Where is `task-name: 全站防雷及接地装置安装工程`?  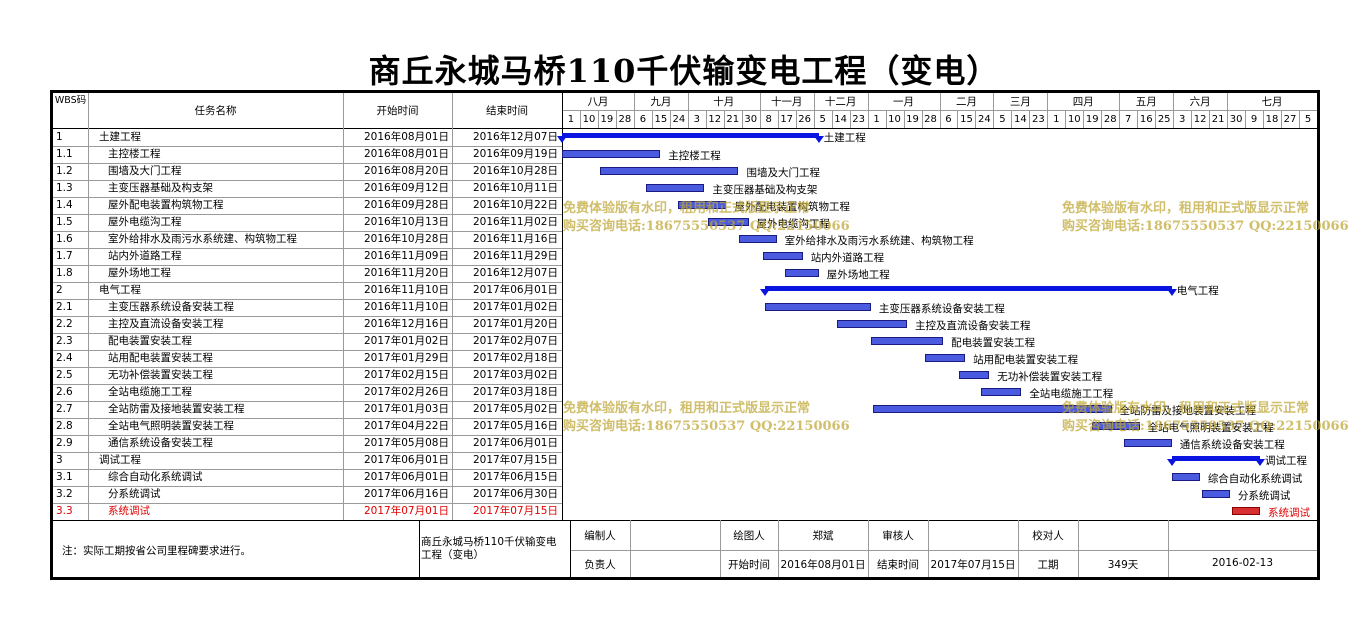 task-name: 全站防雷及接地装置安装工程 is located at coordinates (176, 409).